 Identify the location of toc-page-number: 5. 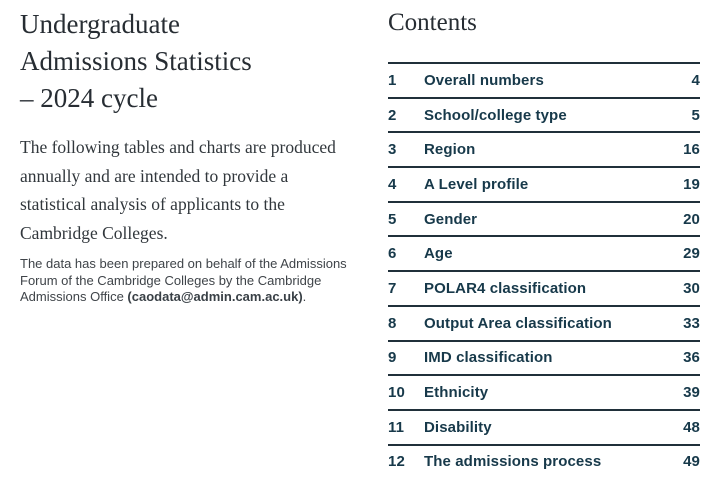
(695, 115).